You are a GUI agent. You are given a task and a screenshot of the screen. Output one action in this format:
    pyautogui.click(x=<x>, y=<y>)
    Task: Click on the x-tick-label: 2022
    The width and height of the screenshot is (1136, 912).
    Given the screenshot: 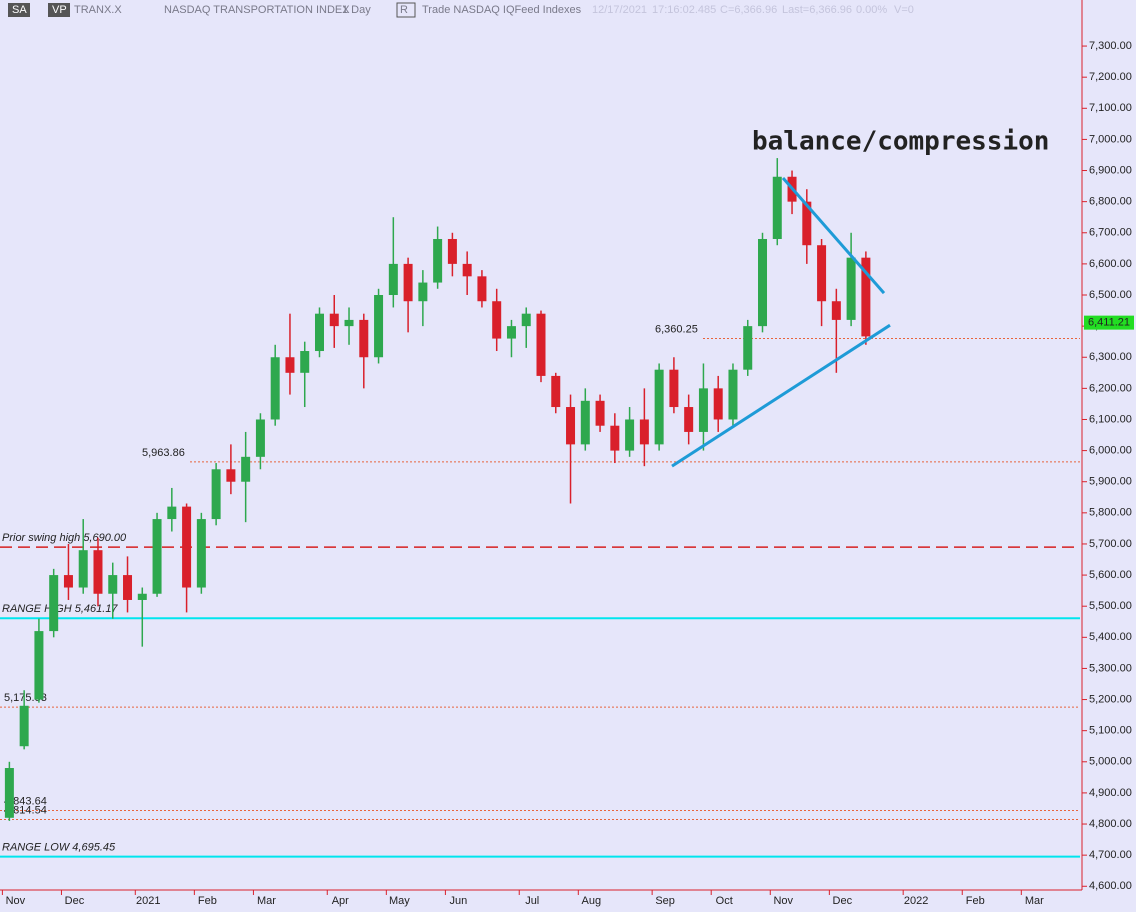 What is the action you would take?
    pyautogui.click(x=916, y=901)
    